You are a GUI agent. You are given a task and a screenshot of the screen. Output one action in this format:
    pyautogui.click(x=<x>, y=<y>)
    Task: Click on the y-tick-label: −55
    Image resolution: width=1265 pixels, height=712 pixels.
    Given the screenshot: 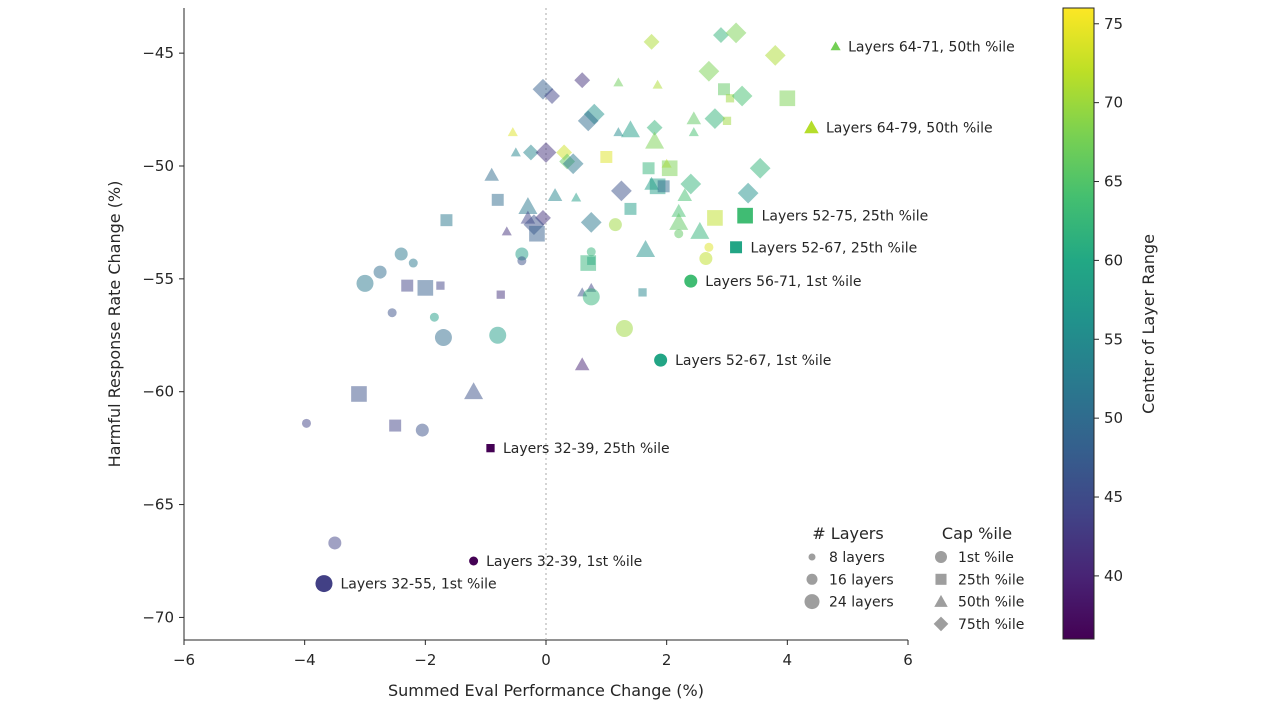 What is the action you would take?
    pyautogui.click(x=158, y=279)
    